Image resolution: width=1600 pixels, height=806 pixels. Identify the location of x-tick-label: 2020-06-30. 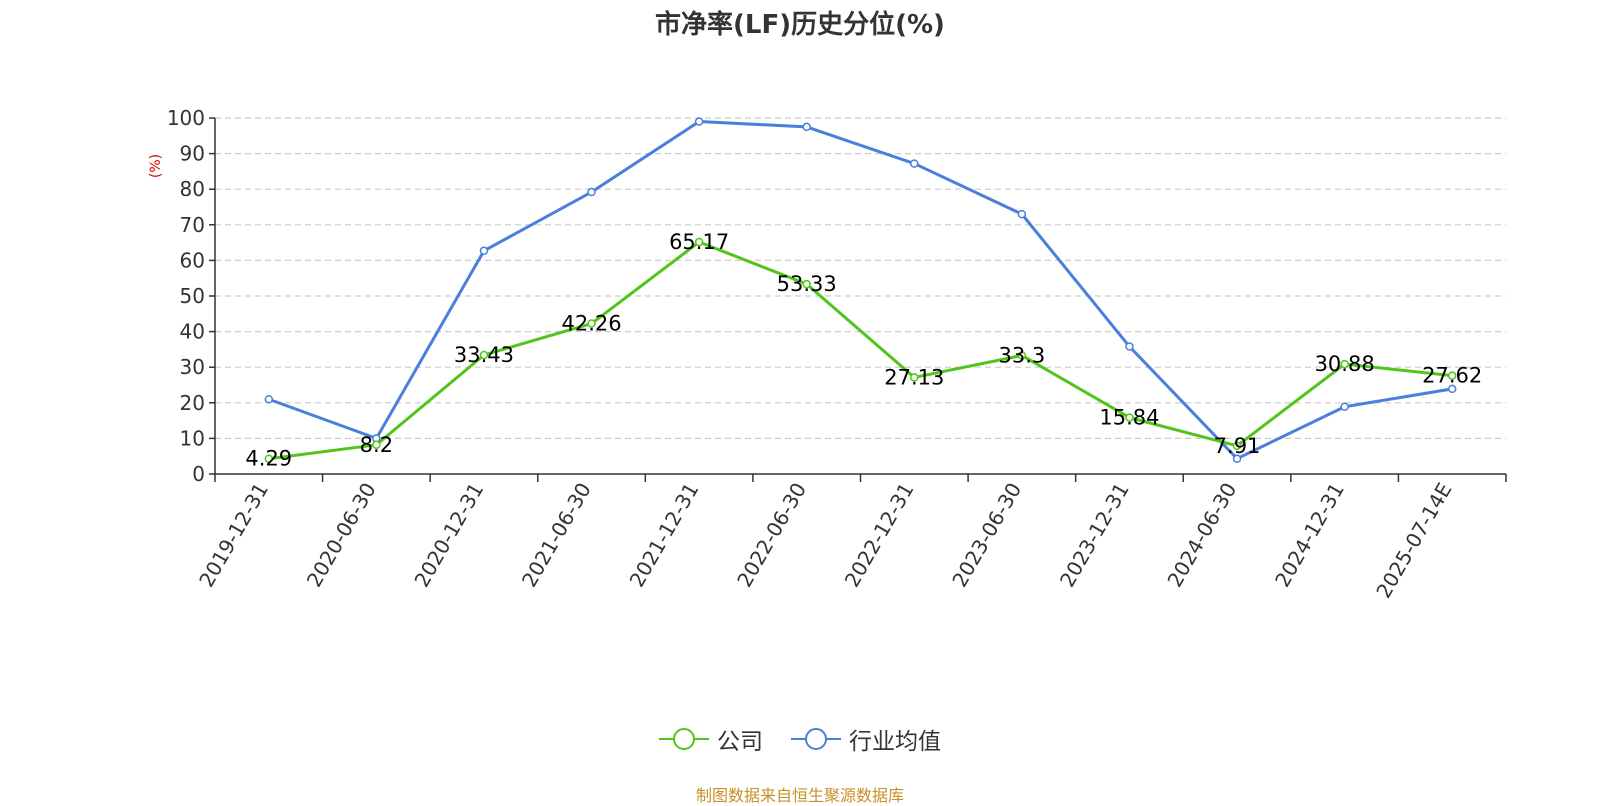
(341, 535).